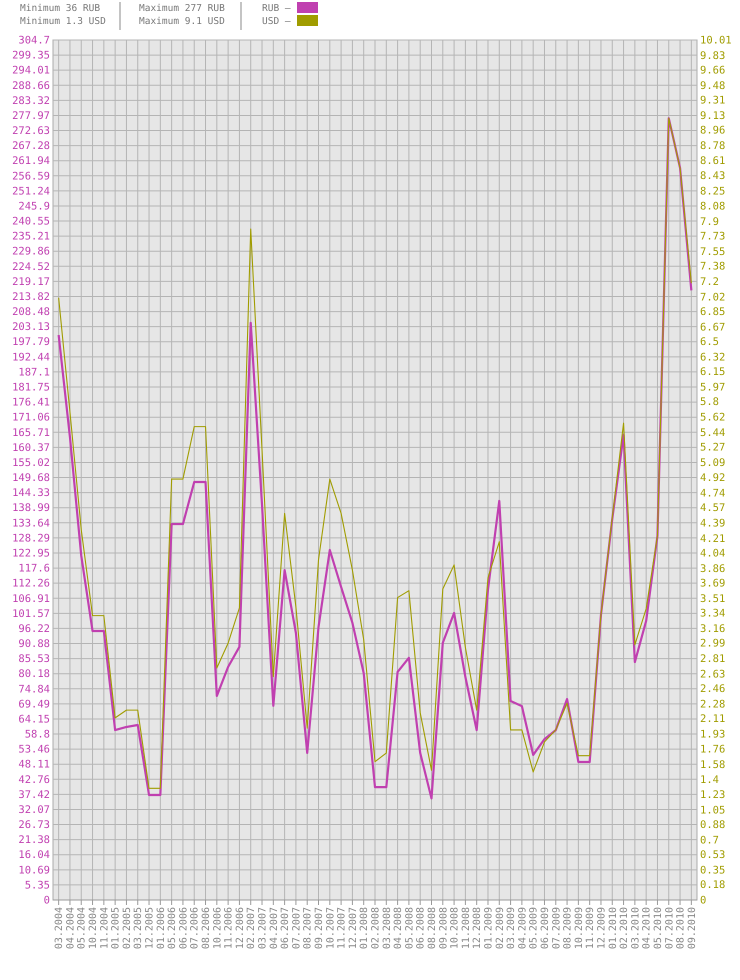 This screenshot has width=740, height=980. What do you see at coordinates (713, 749) in the screenshot?
I see `y2-tick-label: 1.76` at bounding box center [713, 749].